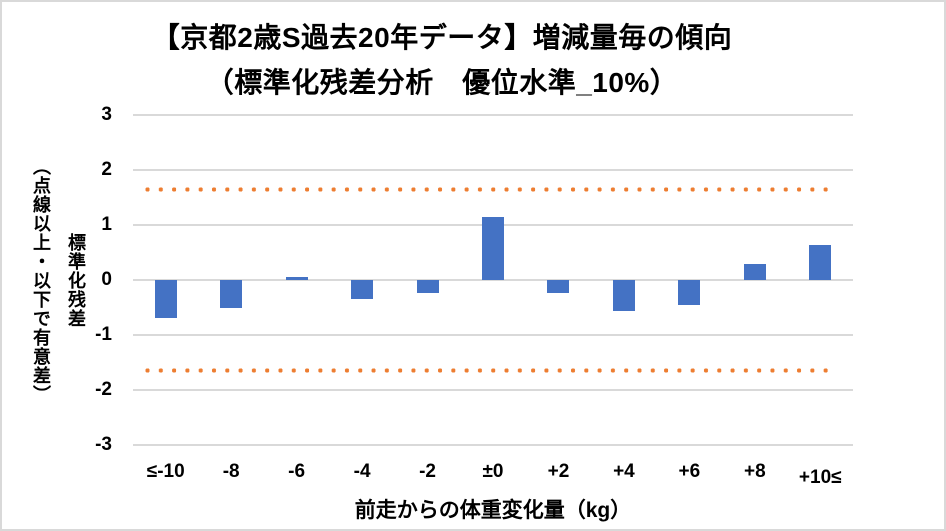  What do you see at coordinates (103, 444) in the screenshot?
I see `y-tick-label: -3` at bounding box center [103, 444].